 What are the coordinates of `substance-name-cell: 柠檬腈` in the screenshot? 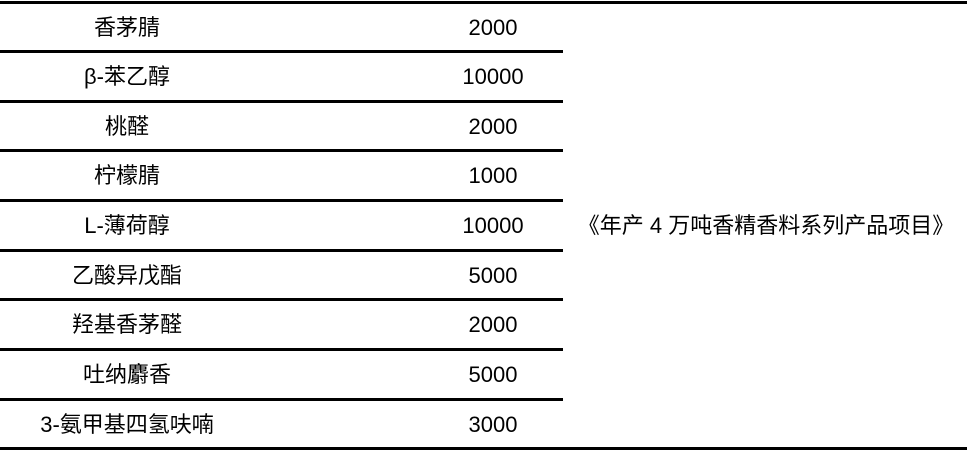 It's located at (126, 175).